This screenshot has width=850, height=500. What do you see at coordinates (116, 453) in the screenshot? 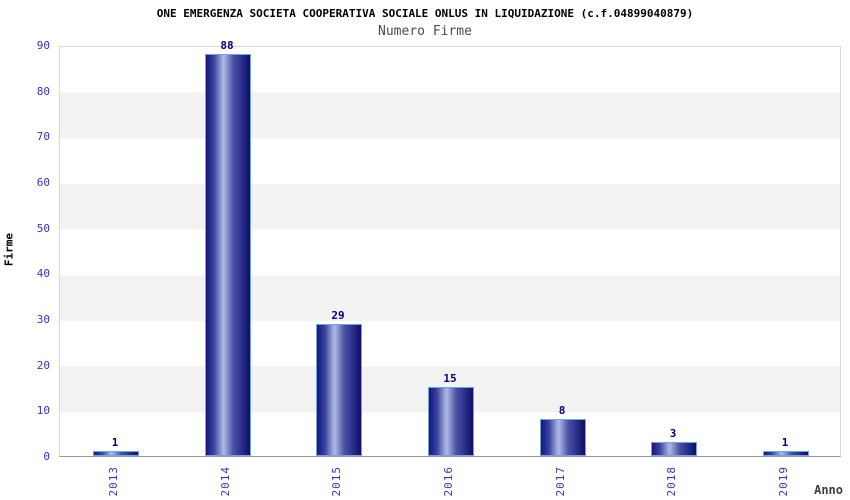
I see `bar-2013` at bounding box center [116, 453].